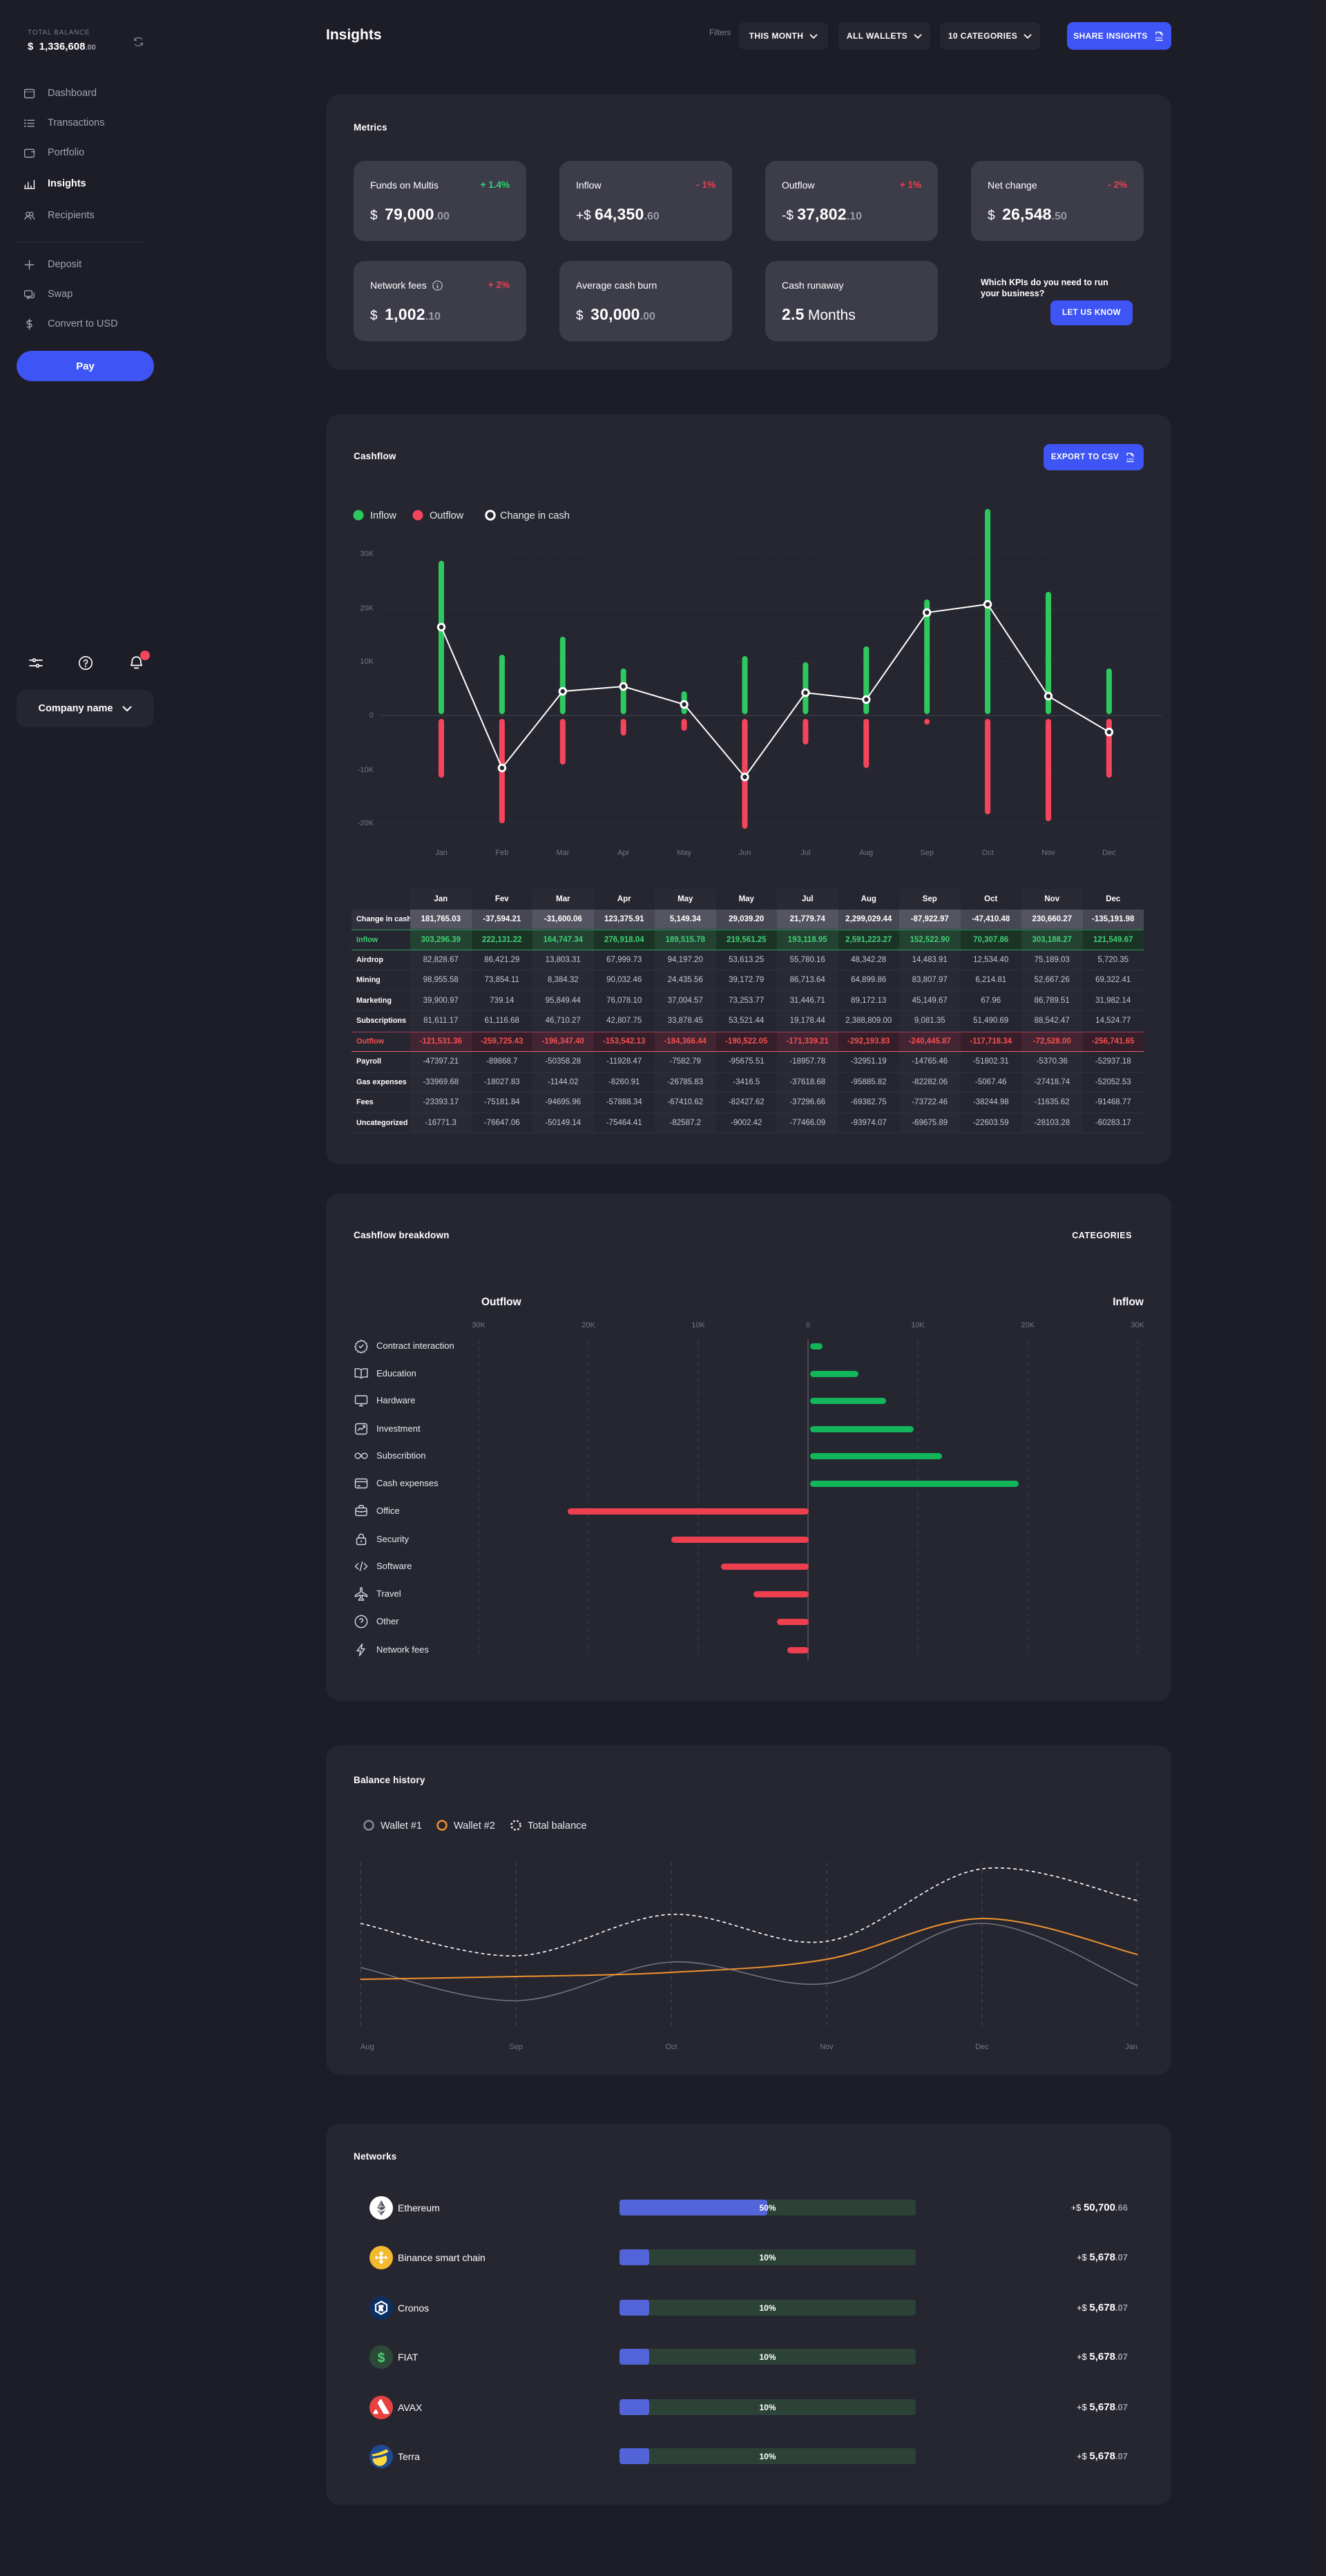 The width and height of the screenshot is (1326, 2576). Describe the element at coordinates (805, 853) in the screenshot. I see `svg-text: Jul` at that location.